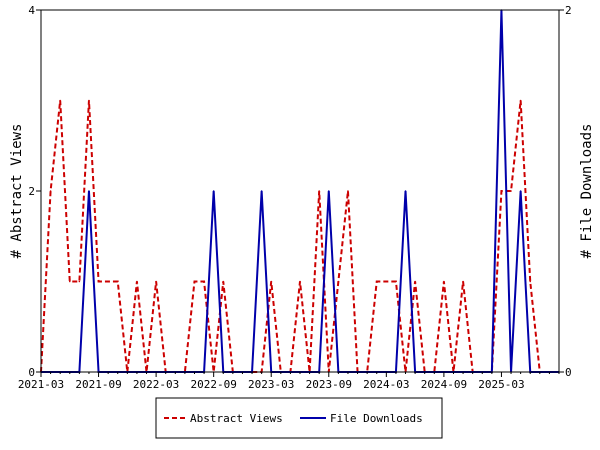 The image size is (600, 450). What do you see at coordinates (568, 372) in the screenshot?
I see `y-right-tick-label: 0` at bounding box center [568, 372].